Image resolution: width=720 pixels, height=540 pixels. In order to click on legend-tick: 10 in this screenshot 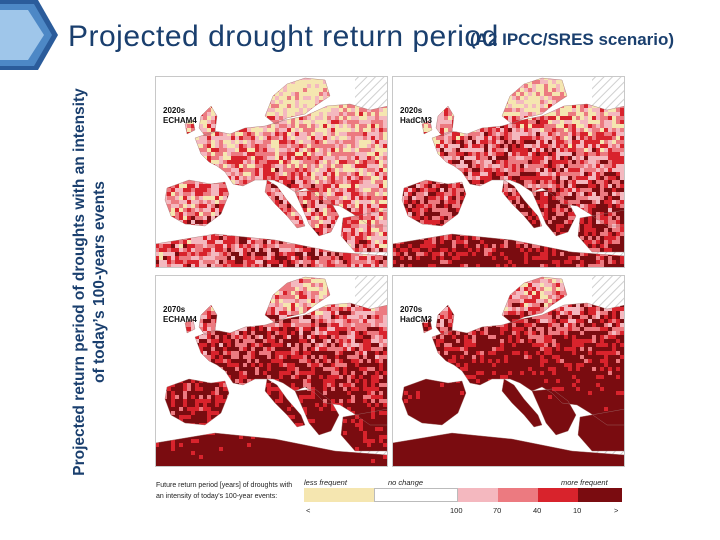, I will do `click(577, 510)`.